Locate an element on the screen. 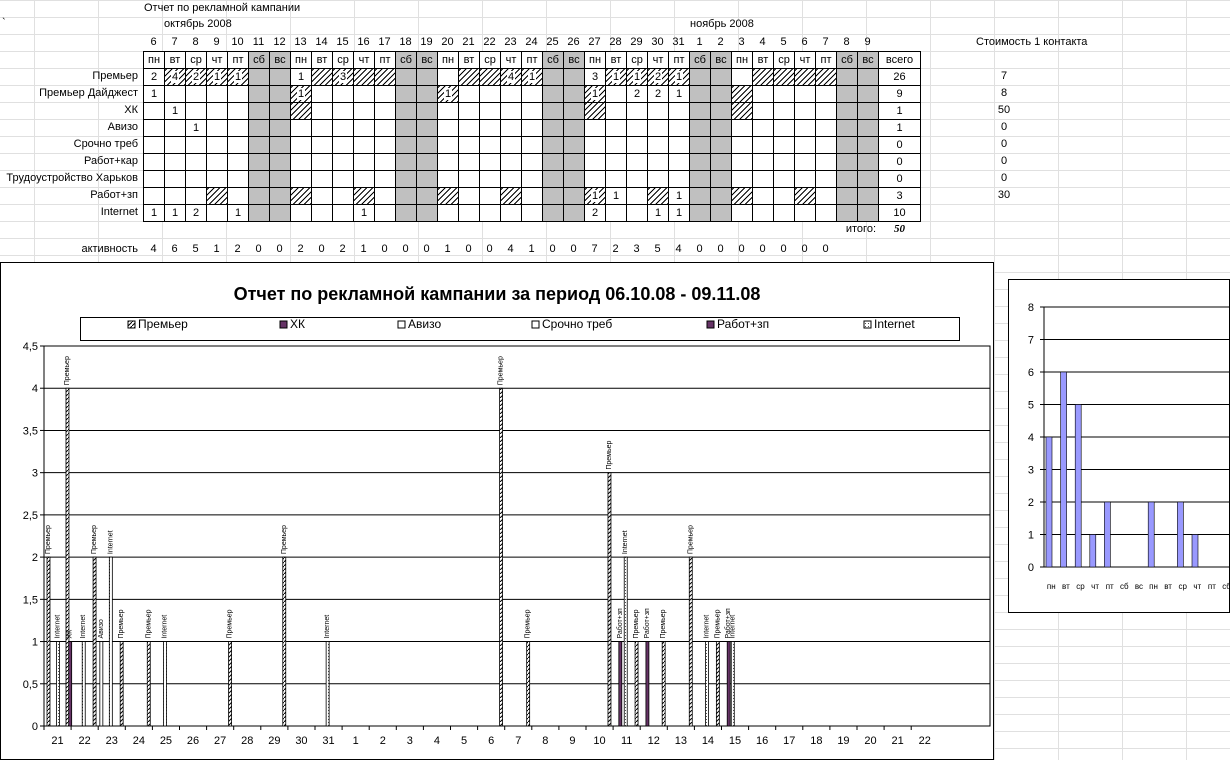 The height and width of the screenshot is (760, 1230). date-cell: 30 is located at coordinates (657, 42).